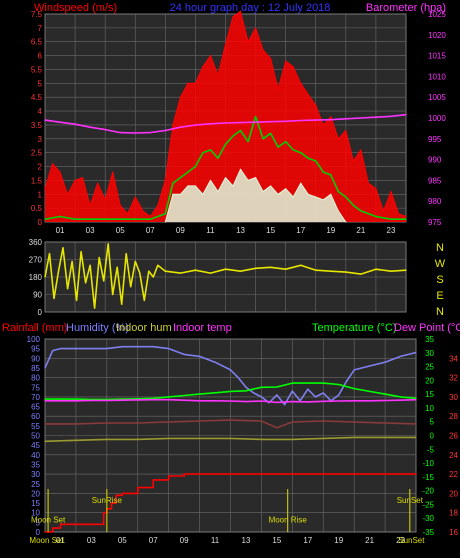  I want to click on temp-x-tick: 03, so click(91, 540).